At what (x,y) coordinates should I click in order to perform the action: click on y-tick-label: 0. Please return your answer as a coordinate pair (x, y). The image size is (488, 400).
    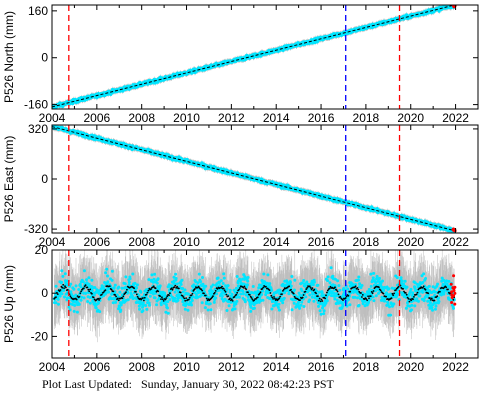
    Looking at the image, I should click on (44, 58).